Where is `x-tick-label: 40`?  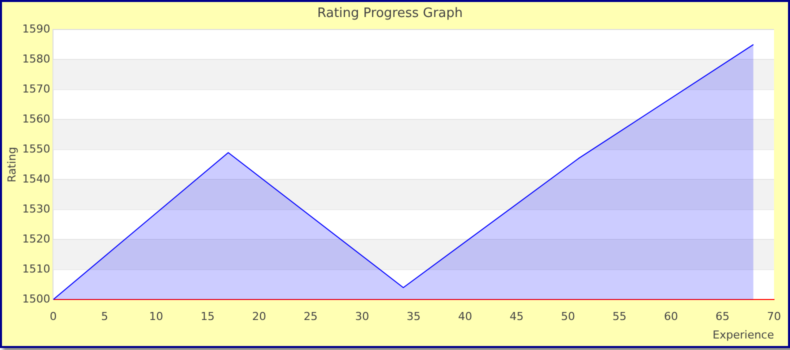 x-tick-label: 40 is located at coordinates (465, 317).